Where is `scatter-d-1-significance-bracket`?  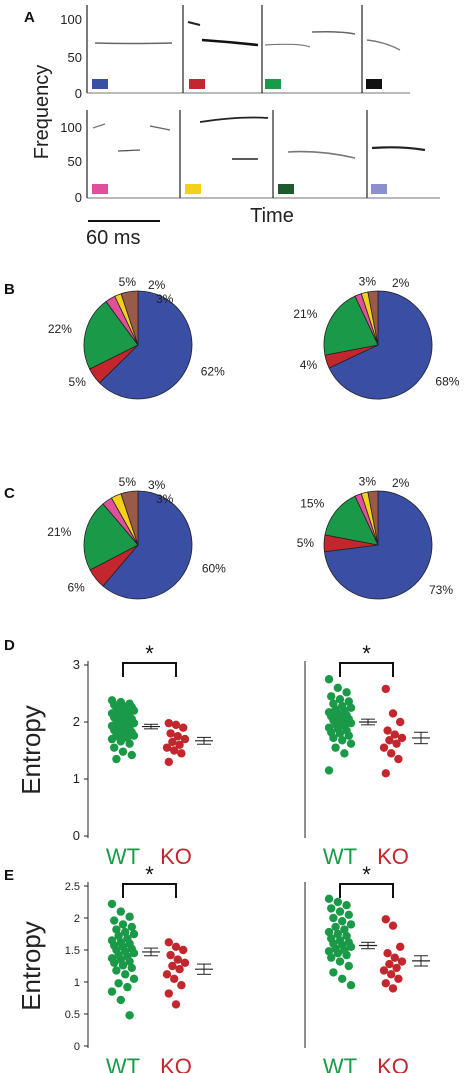
scatter-d-1-significance-bracket is located at coordinates (149, 669).